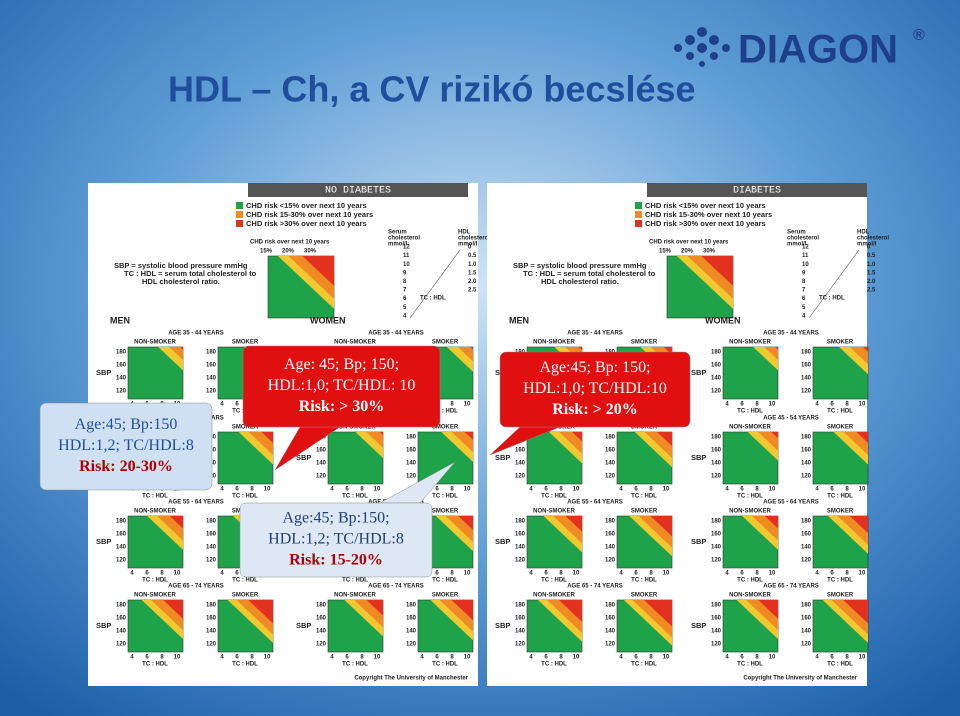 Image resolution: width=960 pixels, height=716 pixels. Describe the element at coordinates (470, 248) in the screenshot. I see `hdl-tick: 0` at that location.